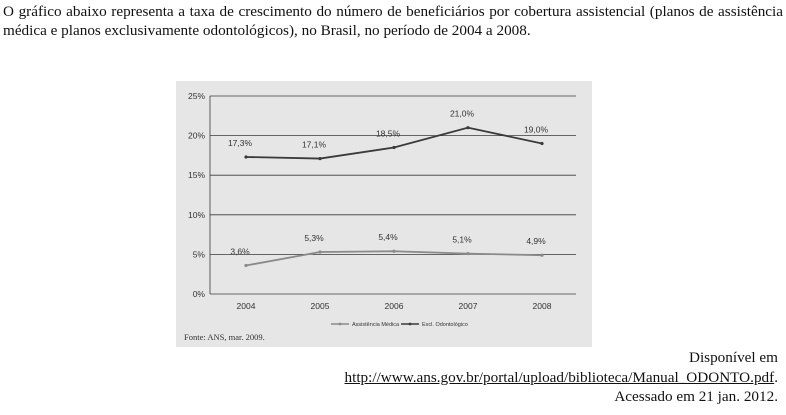 Image resolution: width=786 pixels, height=415 pixels. What do you see at coordinates (536, 130) in the screenshot?
I see `data-label-odonto: 19,0%` at bounding box center [536, 130].